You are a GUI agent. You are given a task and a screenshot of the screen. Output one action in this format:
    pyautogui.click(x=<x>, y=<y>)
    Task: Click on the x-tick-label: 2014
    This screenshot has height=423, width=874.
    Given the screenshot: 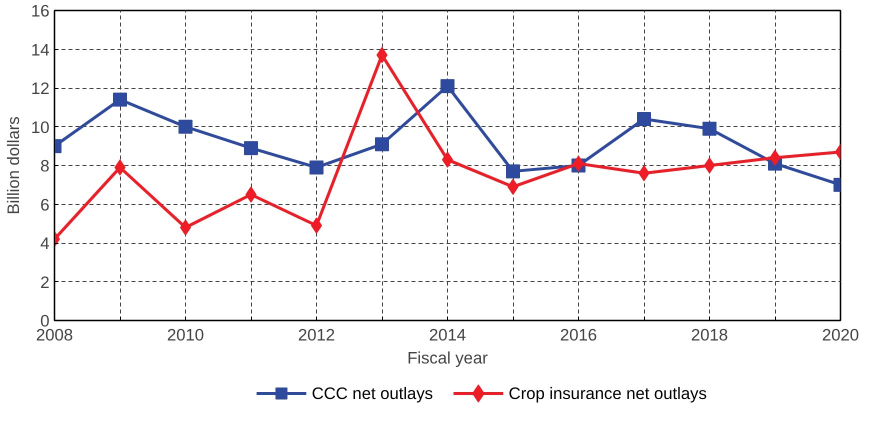 What is the action you would take?
    pyautogui.click(x=447, y=335)
    